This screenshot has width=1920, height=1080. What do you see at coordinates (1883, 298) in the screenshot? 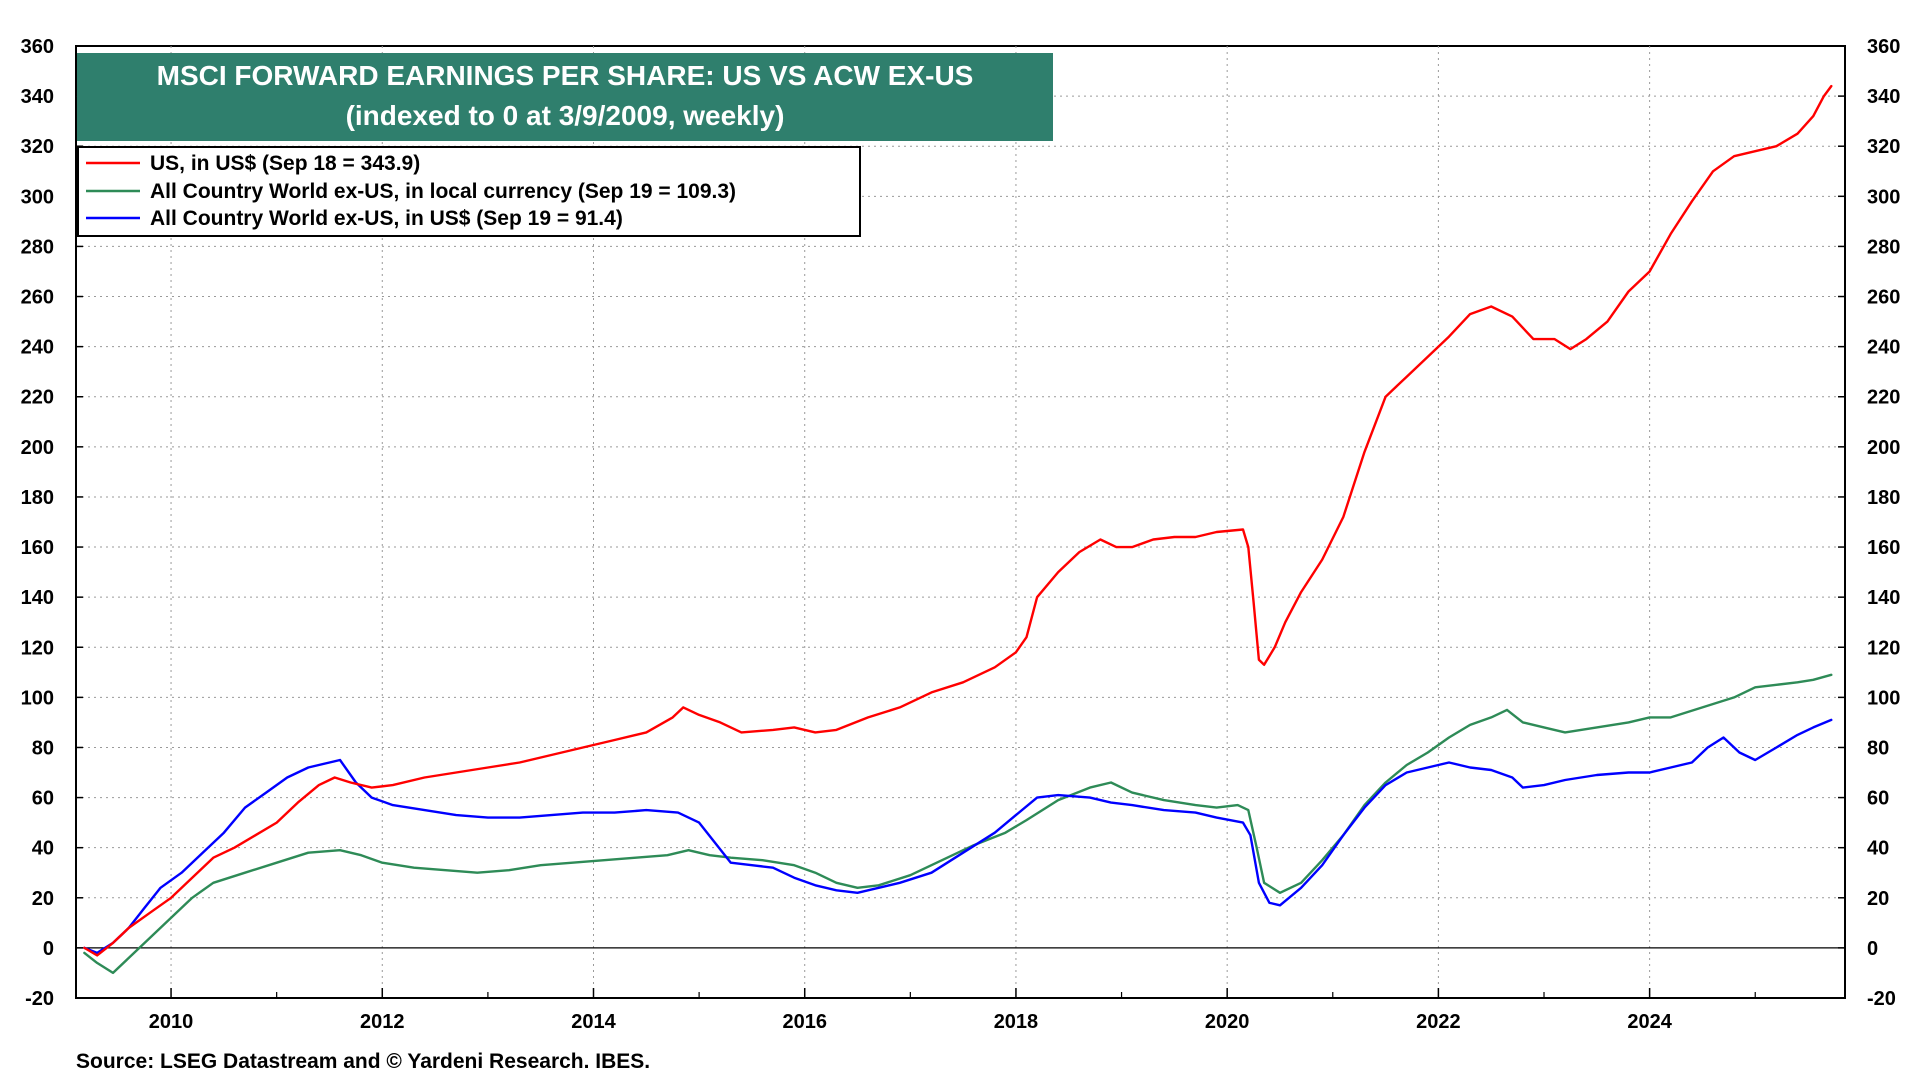
I see `y-tick-label-right: 260` at bounding box center [1883, 298].